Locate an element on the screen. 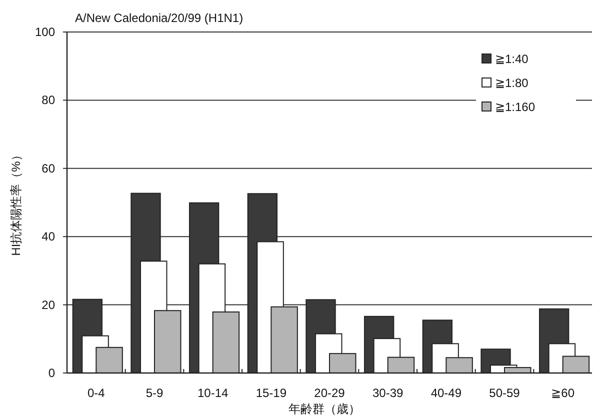 This screenshot has height=418, width=597. legend-label: ≧1:40 is located at coordinates (512, 59).